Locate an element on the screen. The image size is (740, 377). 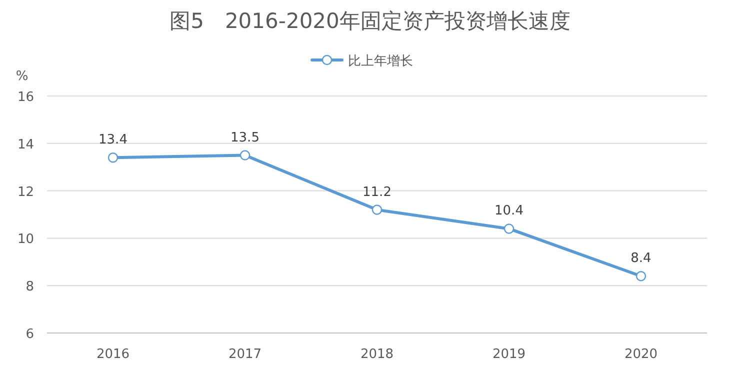
x-tick-label: 2016 is located at coordinates (113, 354).